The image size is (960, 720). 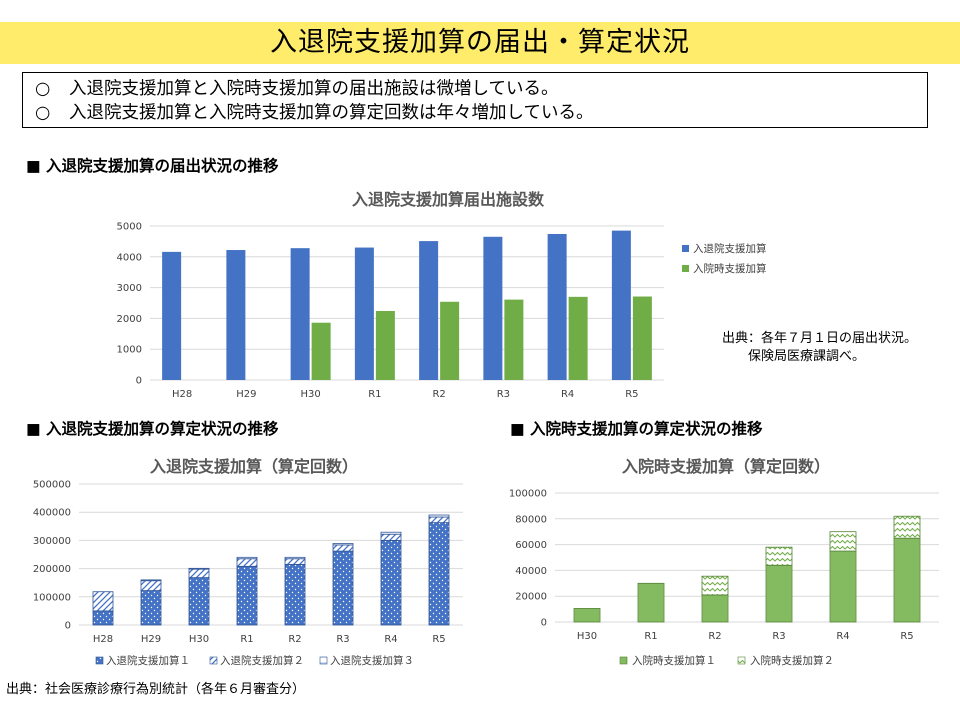 What do you see at coordinates (151, 639) in the screenshot?
I see `discharge-claims-x-tick-label: H29` at bounding box center [151, 639].